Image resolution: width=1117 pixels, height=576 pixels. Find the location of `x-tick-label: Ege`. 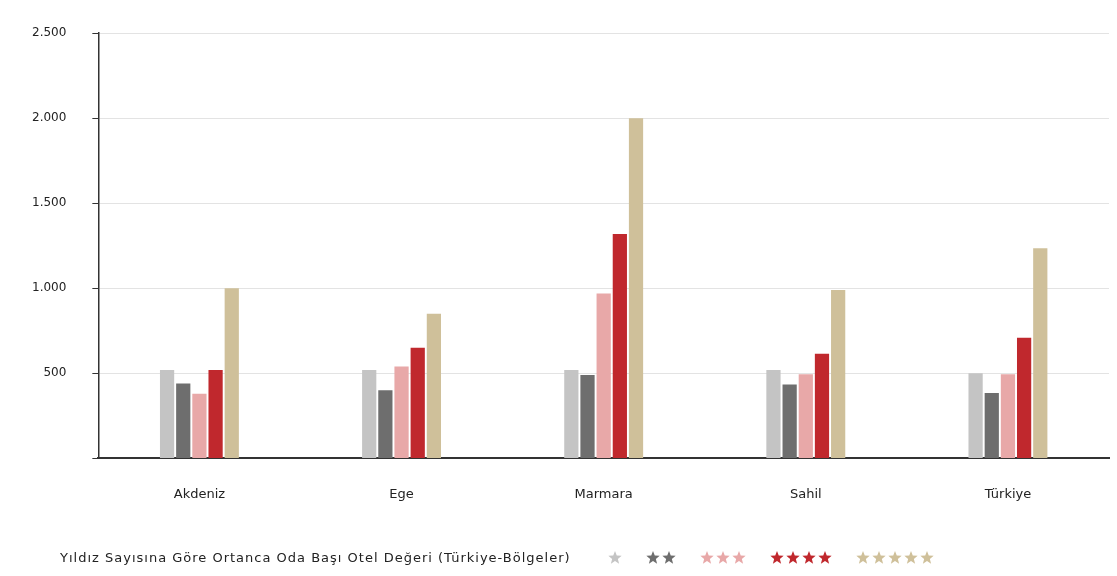

x-tick-label: Ege is located at coordinates (401, 493).